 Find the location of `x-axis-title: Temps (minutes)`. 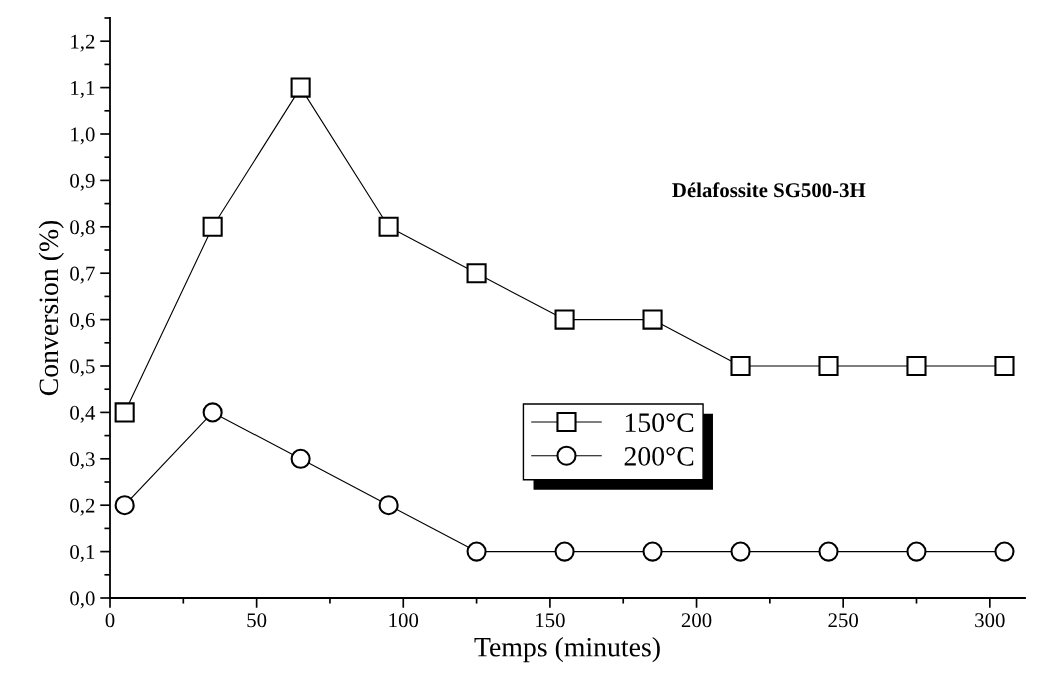

x-axis-title: Temps (minutes) is located at coordinates (567, 650).